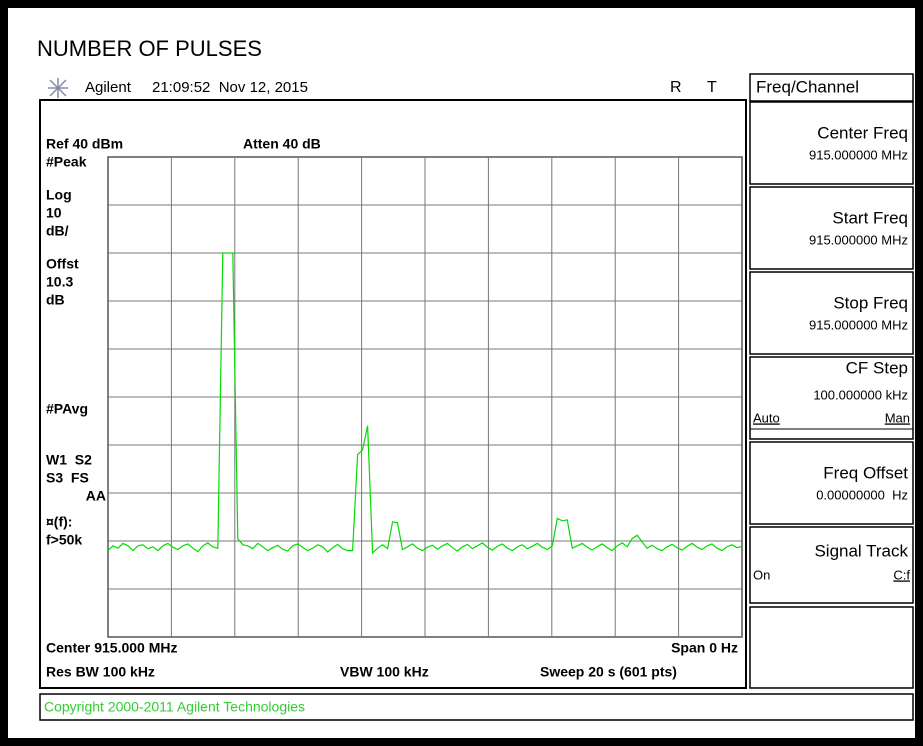  Describe the element at coordinates (62, 264) in the screenshot. I see `side-label: Offst` at that location.